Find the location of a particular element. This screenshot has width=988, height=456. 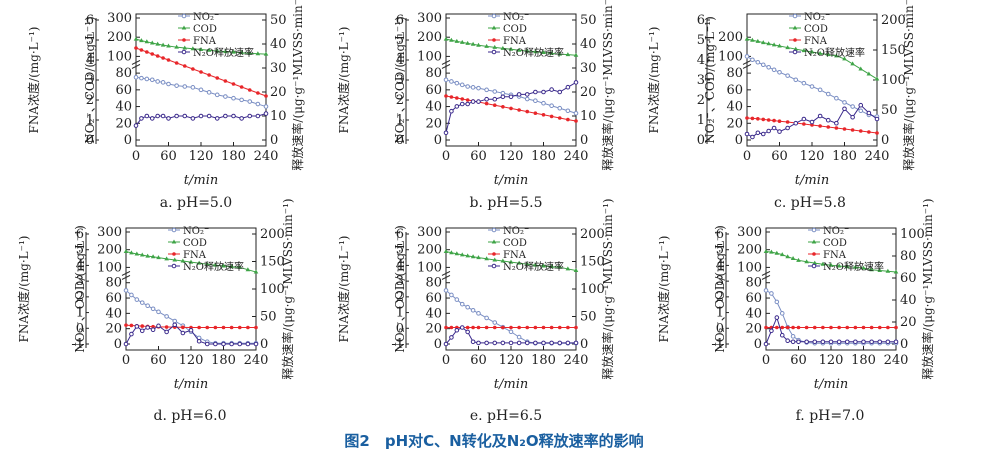

fna-tick-label: -1 is located at coordinates (397, 344).